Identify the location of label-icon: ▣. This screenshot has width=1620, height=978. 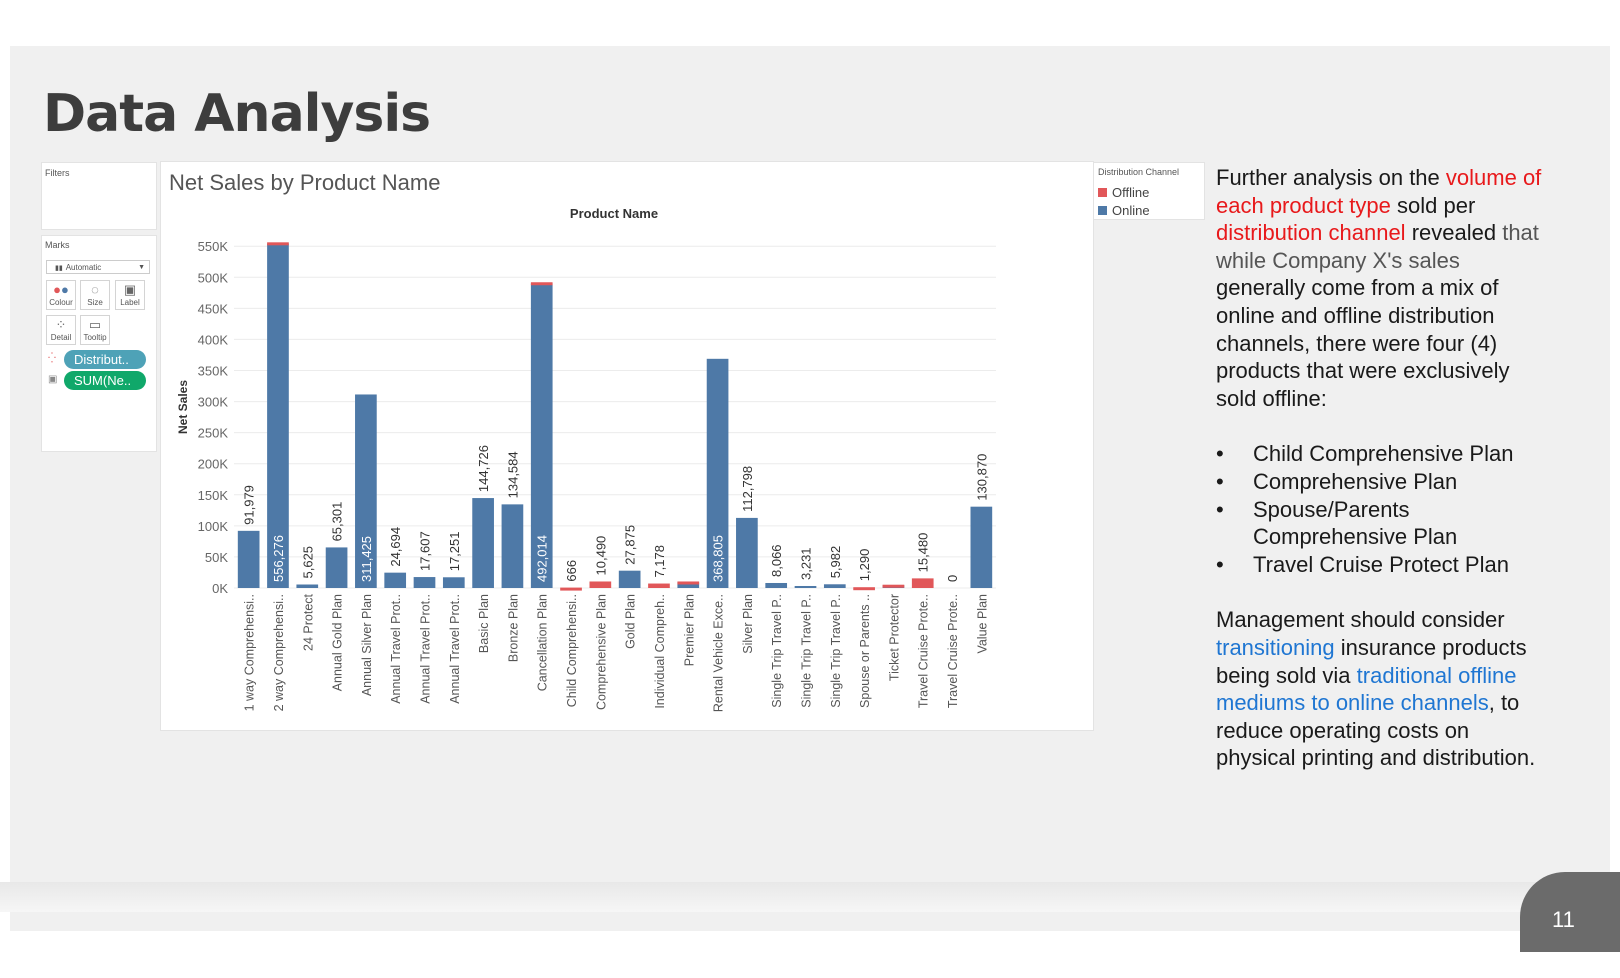
(130, 289).